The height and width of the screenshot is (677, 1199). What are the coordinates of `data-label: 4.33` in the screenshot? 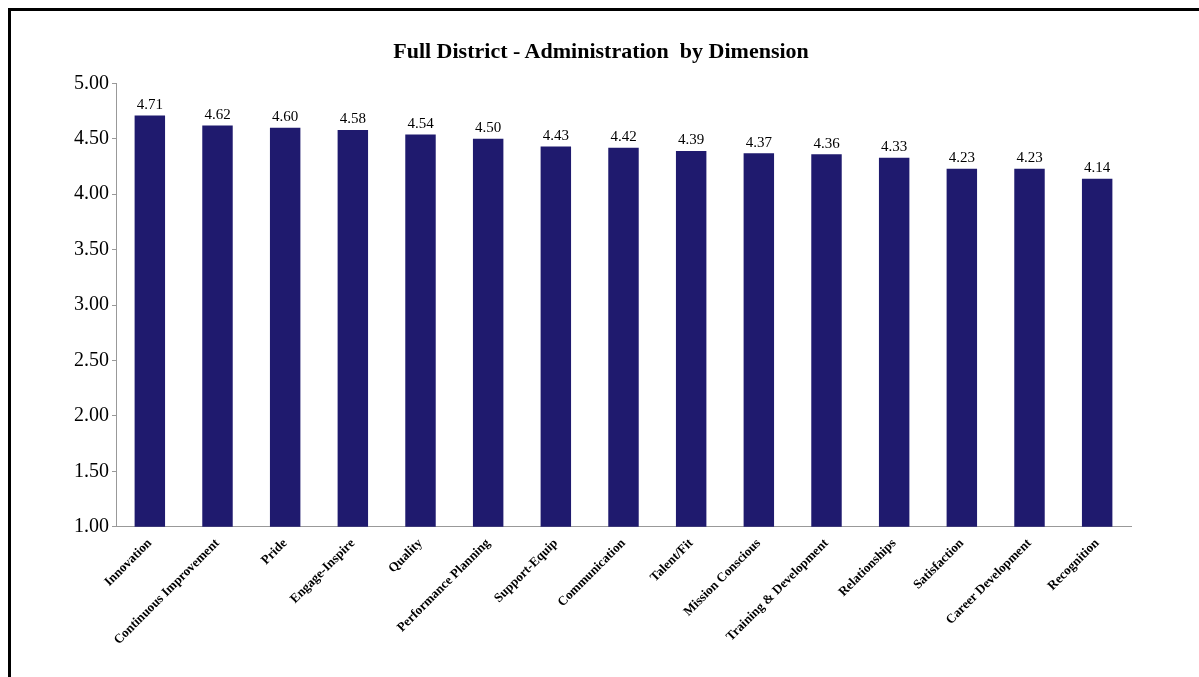 It's located at (894, 146).